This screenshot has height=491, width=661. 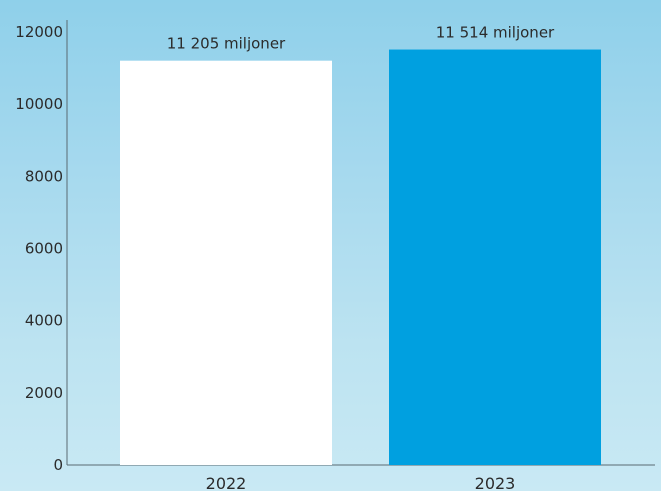 I want to click on data-label: 11 514 miljoner, so click(x=495, y=33).